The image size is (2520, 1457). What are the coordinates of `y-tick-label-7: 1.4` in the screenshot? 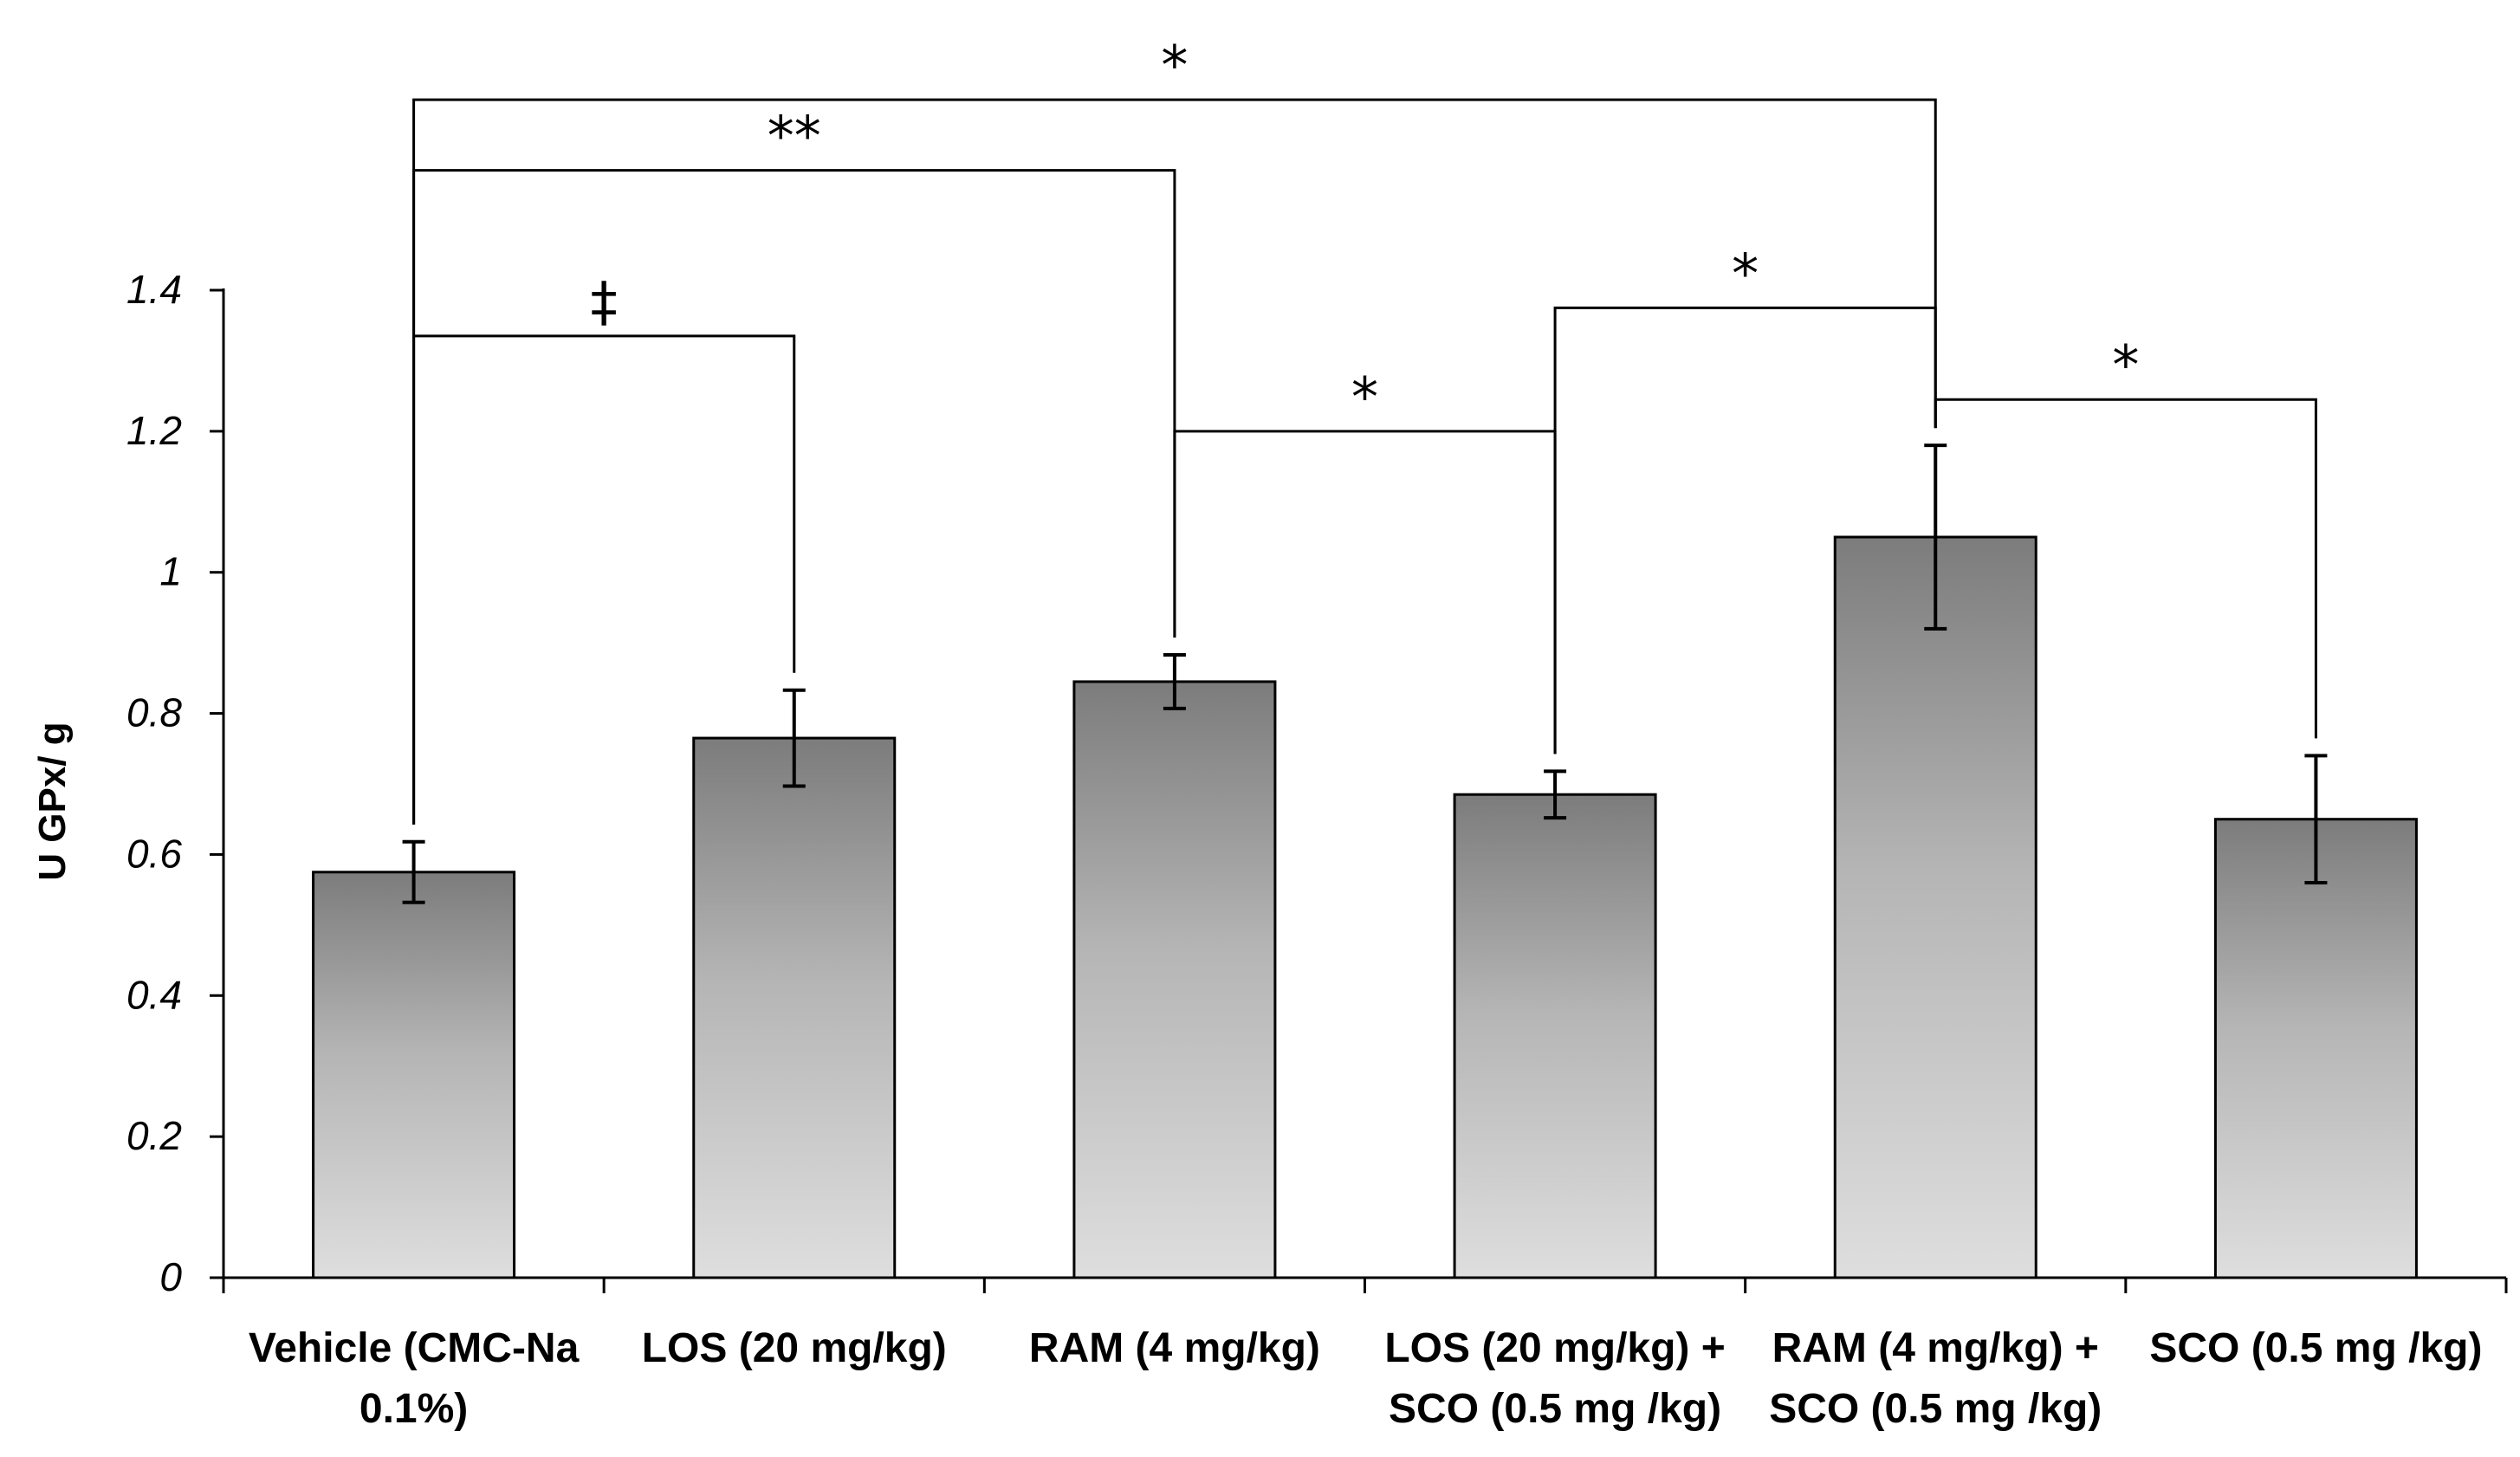 It's located at (154, 289).